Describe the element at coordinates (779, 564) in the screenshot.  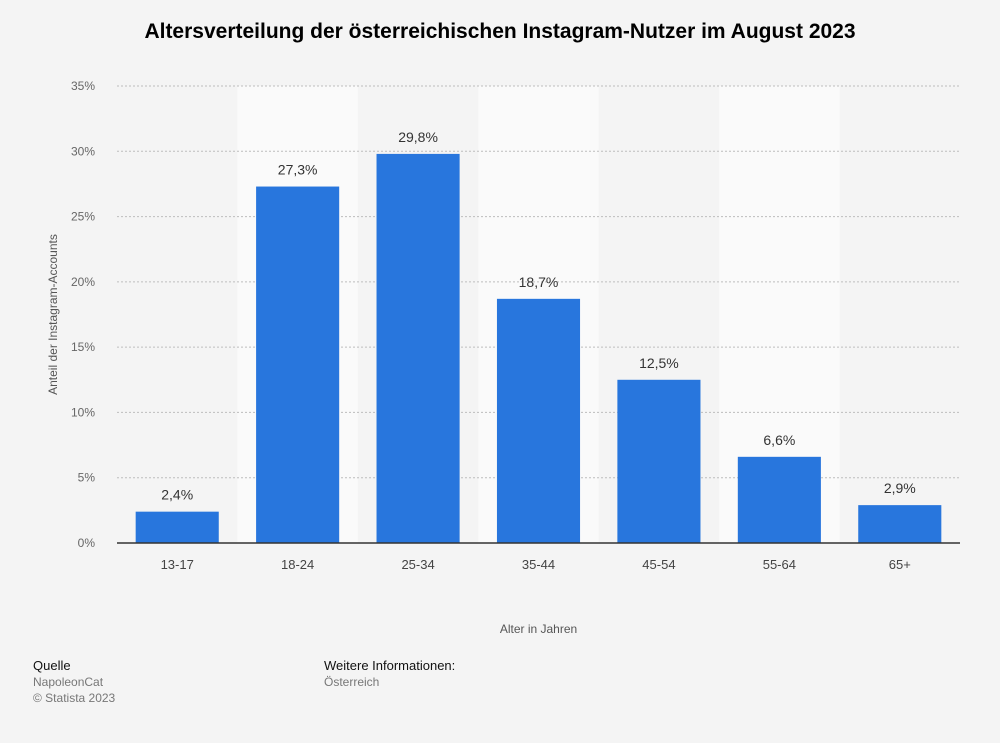
I see `x-category-label: 55-64` at that location.